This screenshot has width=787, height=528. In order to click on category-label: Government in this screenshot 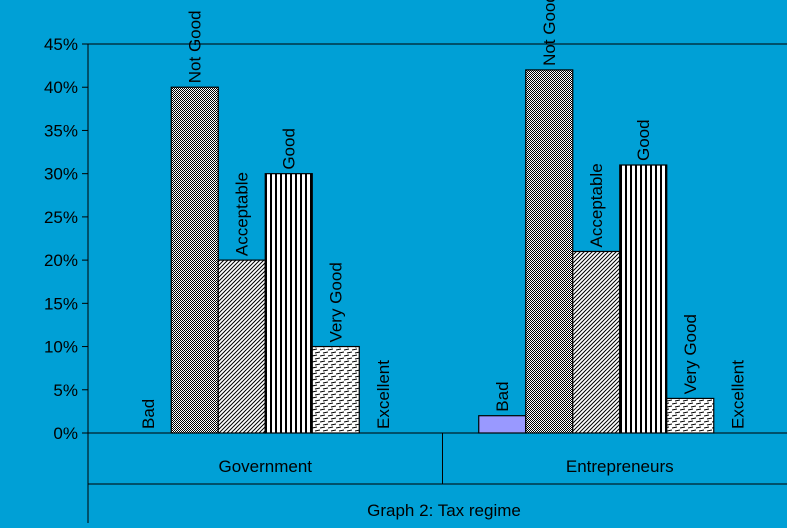, I will do `click(265, 466)`.